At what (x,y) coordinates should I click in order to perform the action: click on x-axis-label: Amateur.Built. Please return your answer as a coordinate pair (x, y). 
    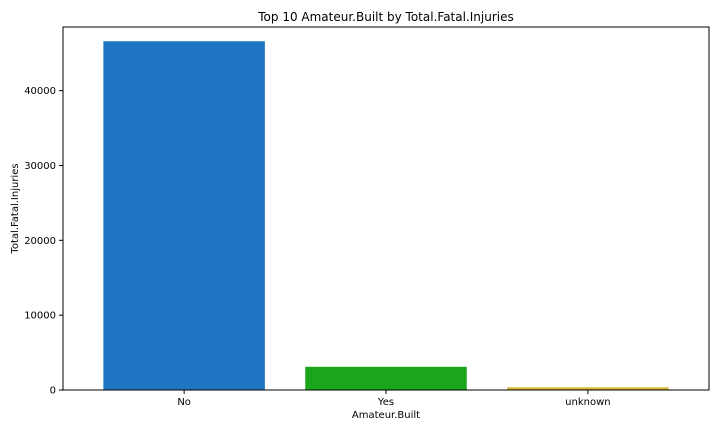
    Looking at the image, I should click on (386, 415).